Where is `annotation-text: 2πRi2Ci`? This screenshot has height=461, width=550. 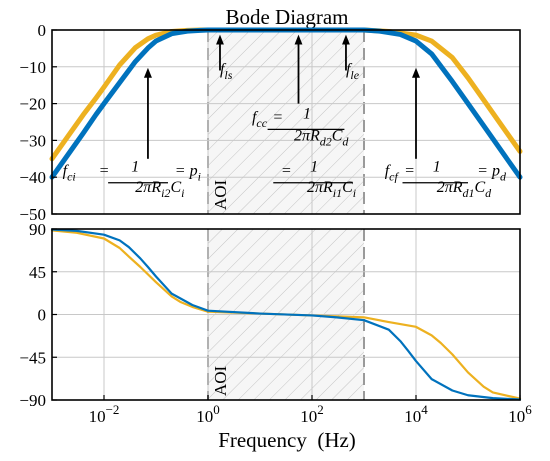
annotation-text: 2πRi2Ci is located at coordinates (159, 189).